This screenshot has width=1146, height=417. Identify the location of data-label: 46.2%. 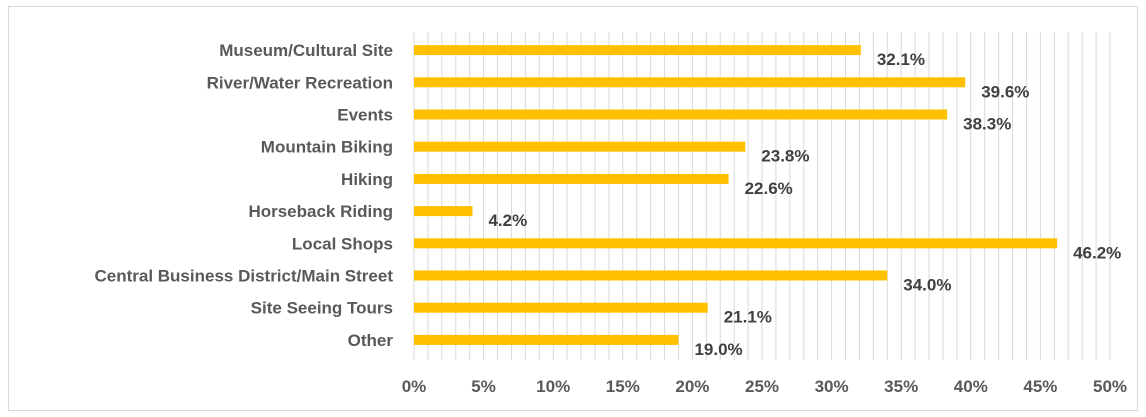
(1097, 252).